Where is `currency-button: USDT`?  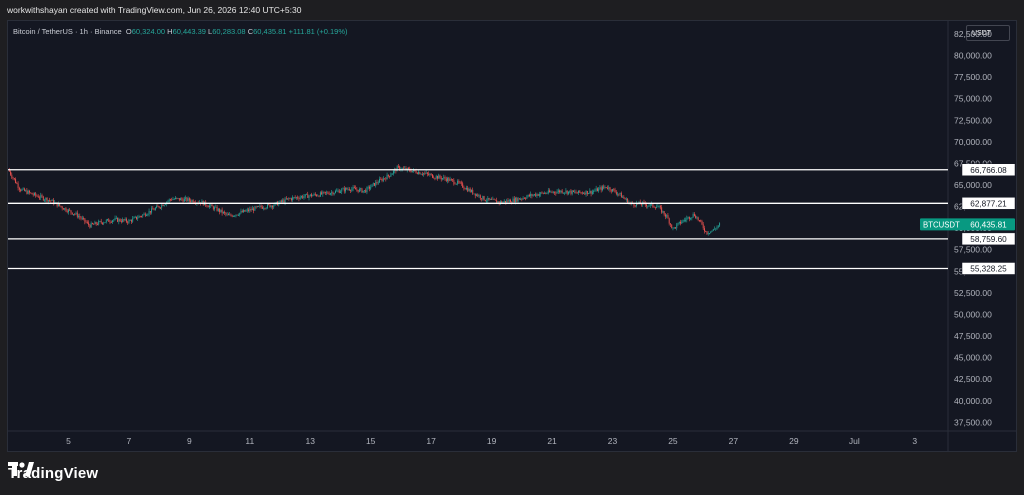 currency-button: USDT is located at coordinates (988, 33).